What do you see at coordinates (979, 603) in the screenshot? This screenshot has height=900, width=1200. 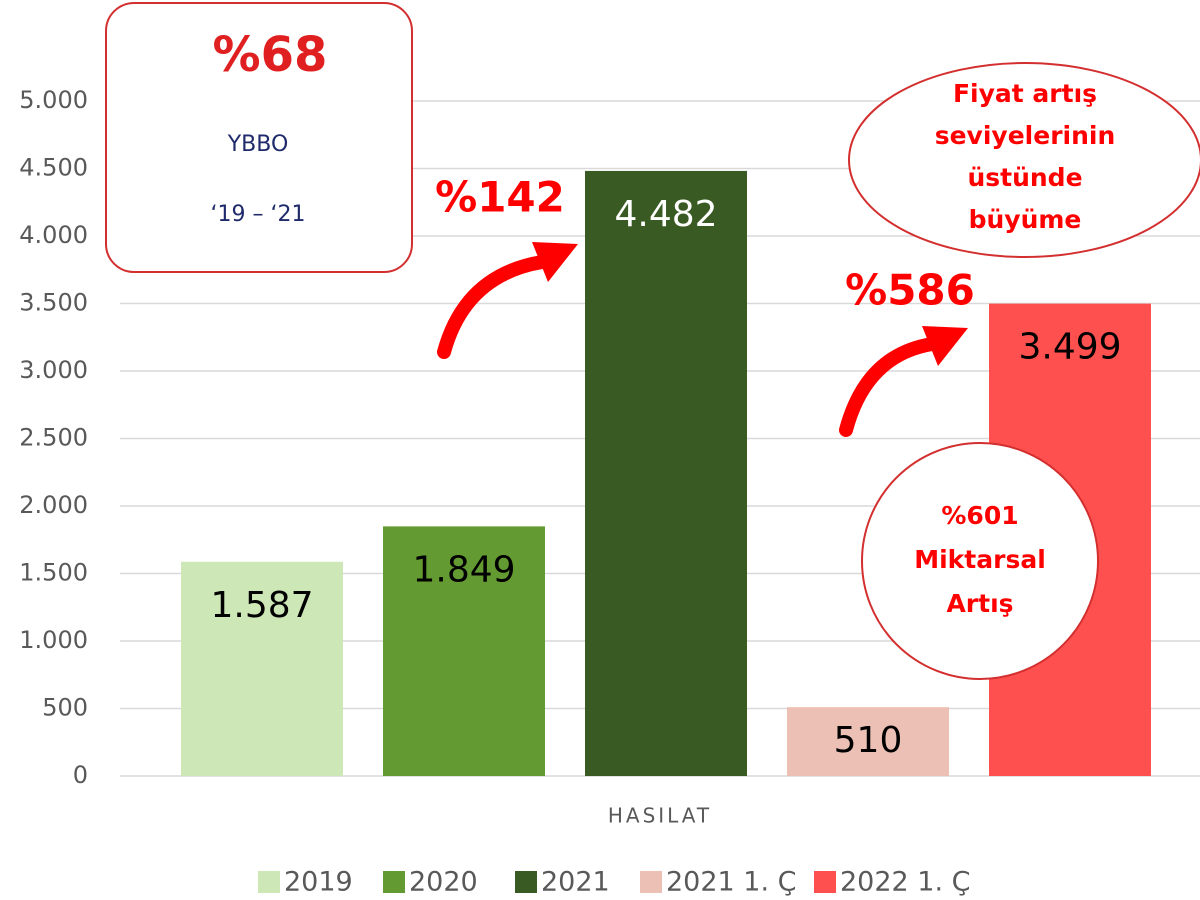 I see `annotation: Artış` at bounding box center [979, 603].